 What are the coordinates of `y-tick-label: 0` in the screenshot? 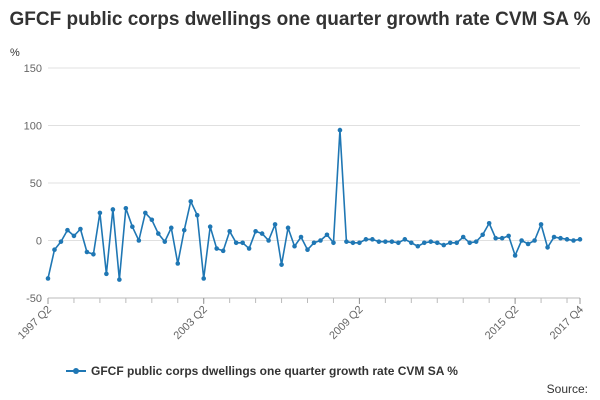 It's located at (39, 242).